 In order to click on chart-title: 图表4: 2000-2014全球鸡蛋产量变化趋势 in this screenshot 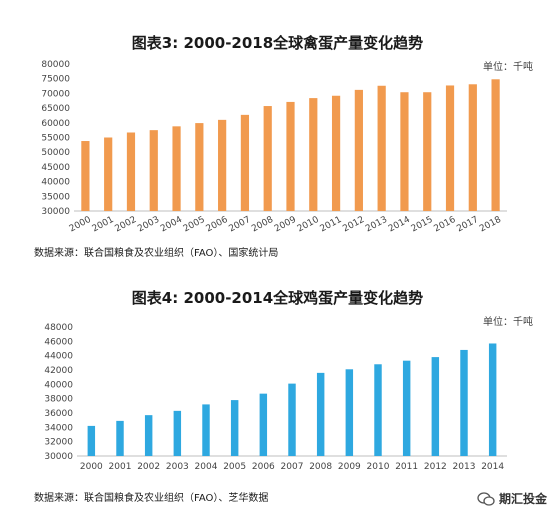, I will do `click(277, 298)`.